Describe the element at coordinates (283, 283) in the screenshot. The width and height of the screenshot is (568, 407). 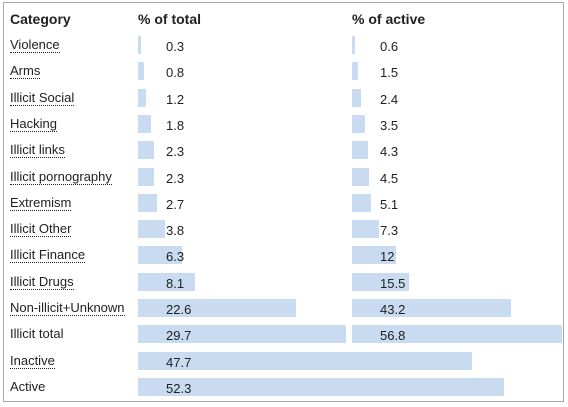
I see `table-row: Illicit Drugs 8.1 15.5` at that location.